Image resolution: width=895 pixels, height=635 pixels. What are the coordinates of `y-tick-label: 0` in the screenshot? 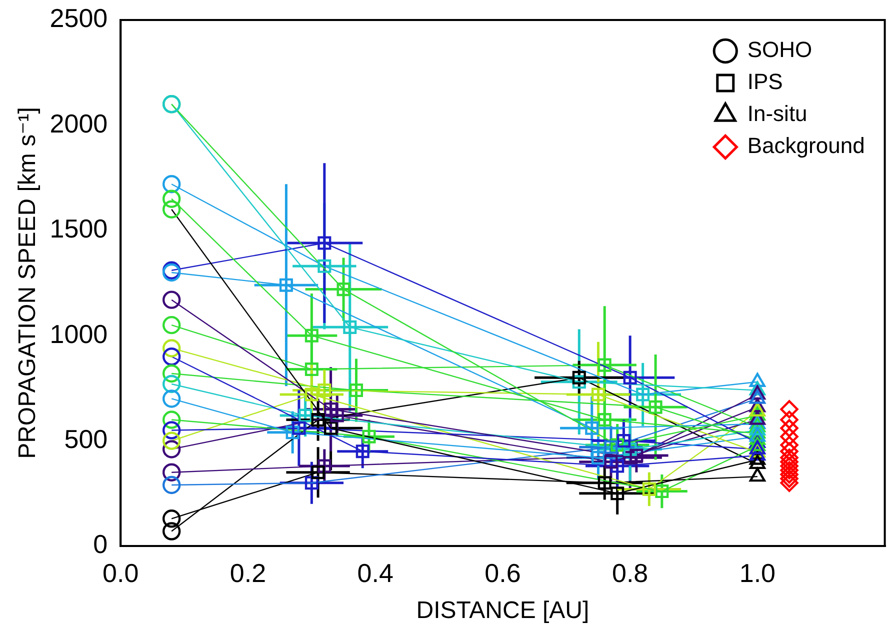 It's located at (100, 544).